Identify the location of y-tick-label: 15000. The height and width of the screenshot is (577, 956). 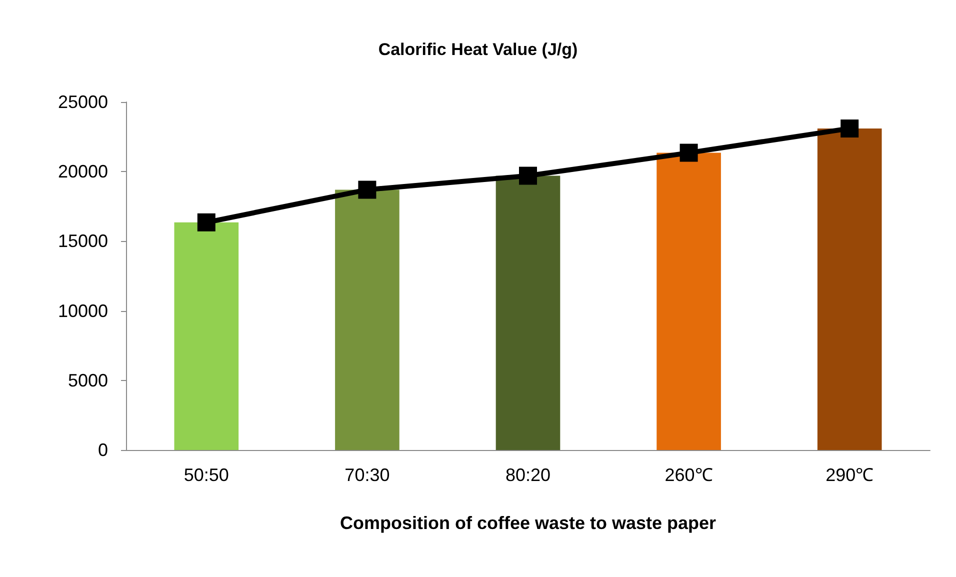
(83, 241).